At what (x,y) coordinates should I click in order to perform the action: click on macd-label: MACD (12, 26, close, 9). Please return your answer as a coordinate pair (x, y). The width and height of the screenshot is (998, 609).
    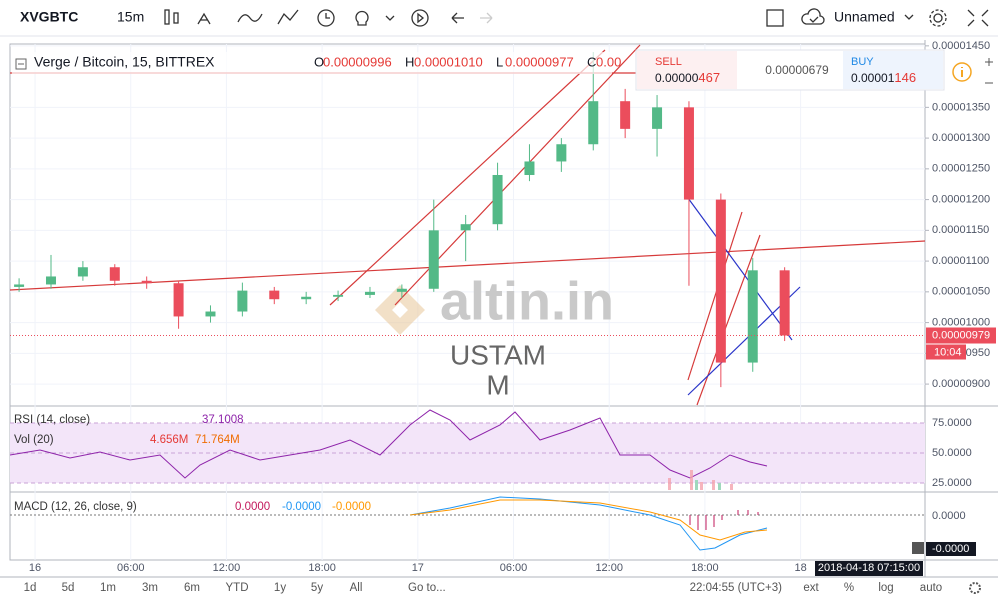
    Looking at the image, I should click on (75, 507).